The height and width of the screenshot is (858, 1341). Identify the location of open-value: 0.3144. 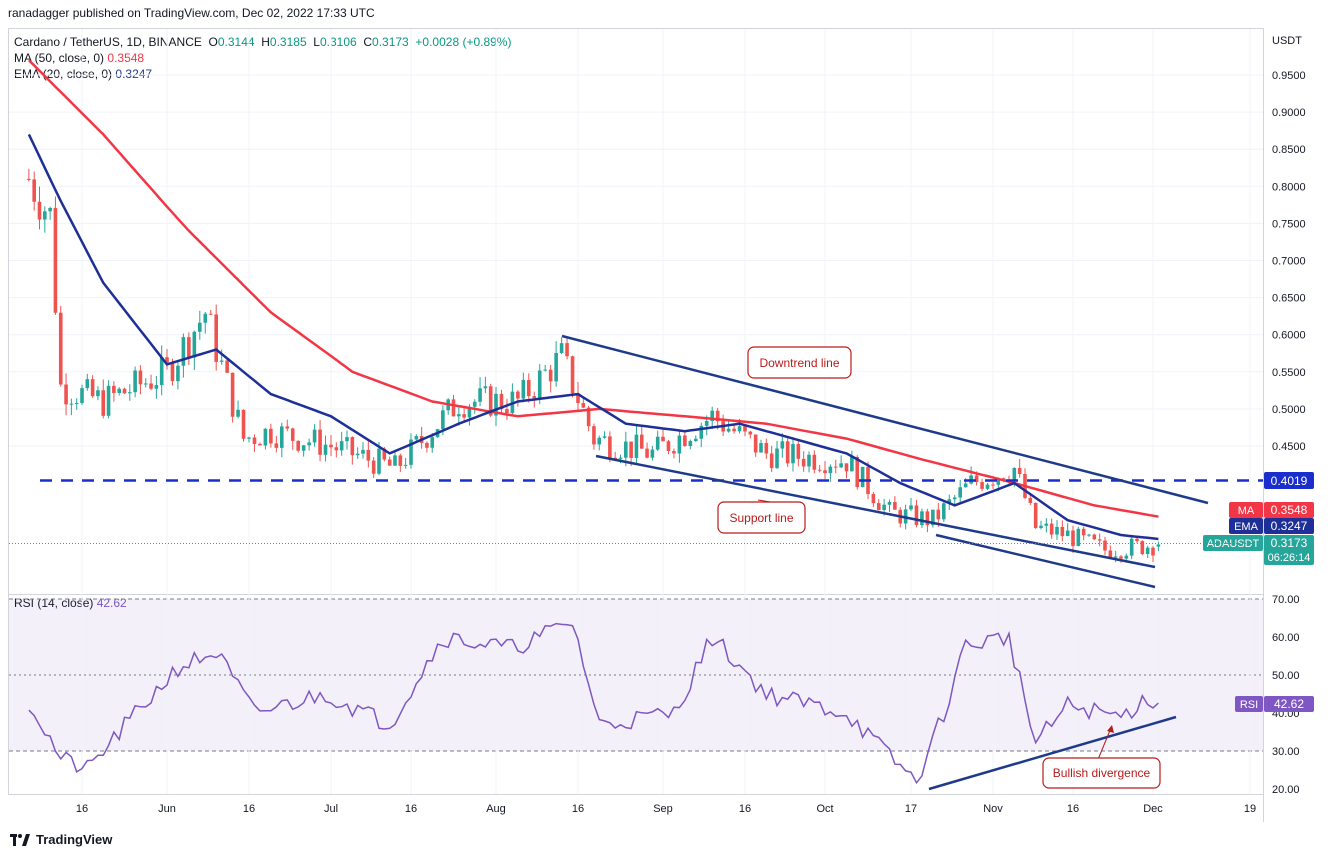
(236, 42).